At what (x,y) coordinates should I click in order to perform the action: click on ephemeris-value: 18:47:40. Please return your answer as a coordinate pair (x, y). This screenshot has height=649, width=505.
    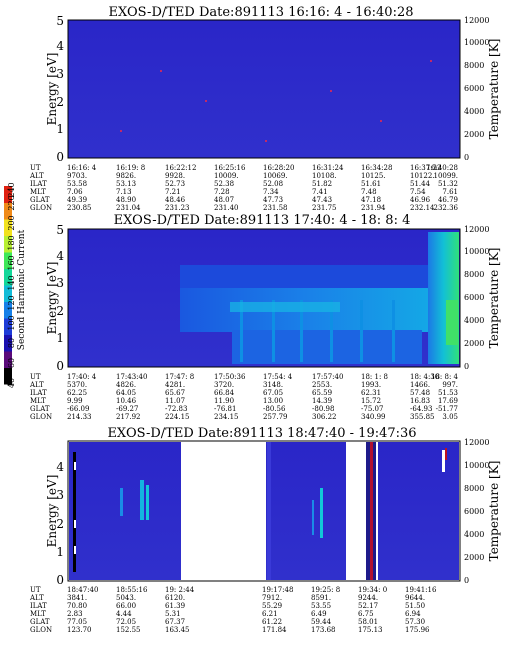
    Looking at the image, I should click on (82, 590).